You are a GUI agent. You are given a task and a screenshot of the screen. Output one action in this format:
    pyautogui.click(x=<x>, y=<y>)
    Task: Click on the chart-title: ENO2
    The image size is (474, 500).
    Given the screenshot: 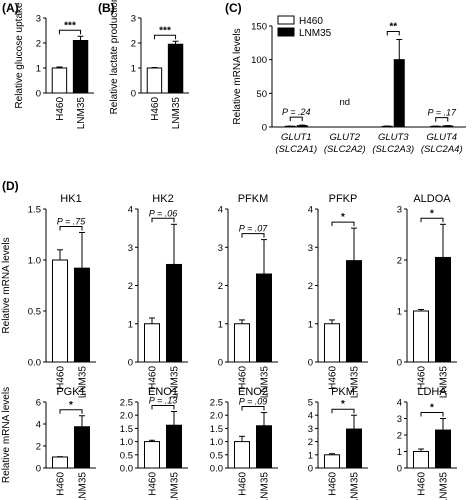 What is the action you would take?
    pyautogui.click(x=253, y=392)
    